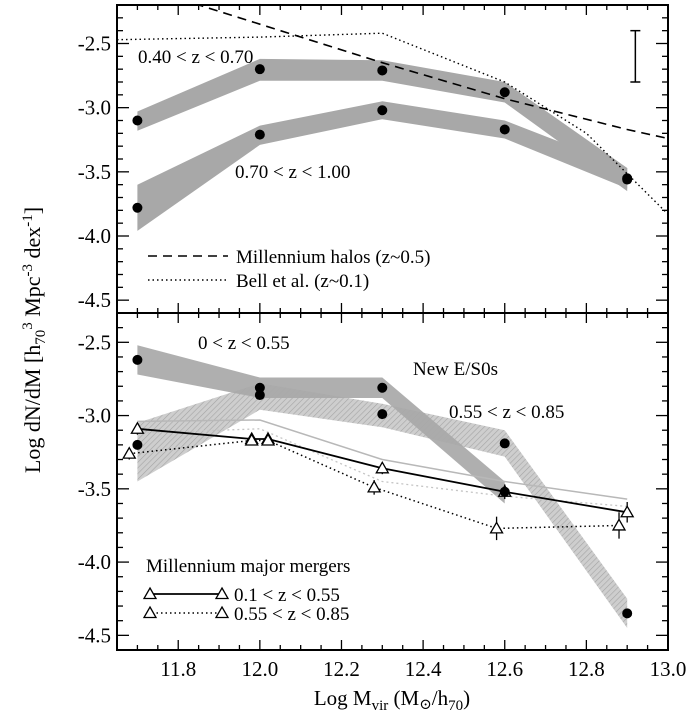  I want to click on series-label-z055-085: 0.55 < z < 0.85, so click(506, 412).